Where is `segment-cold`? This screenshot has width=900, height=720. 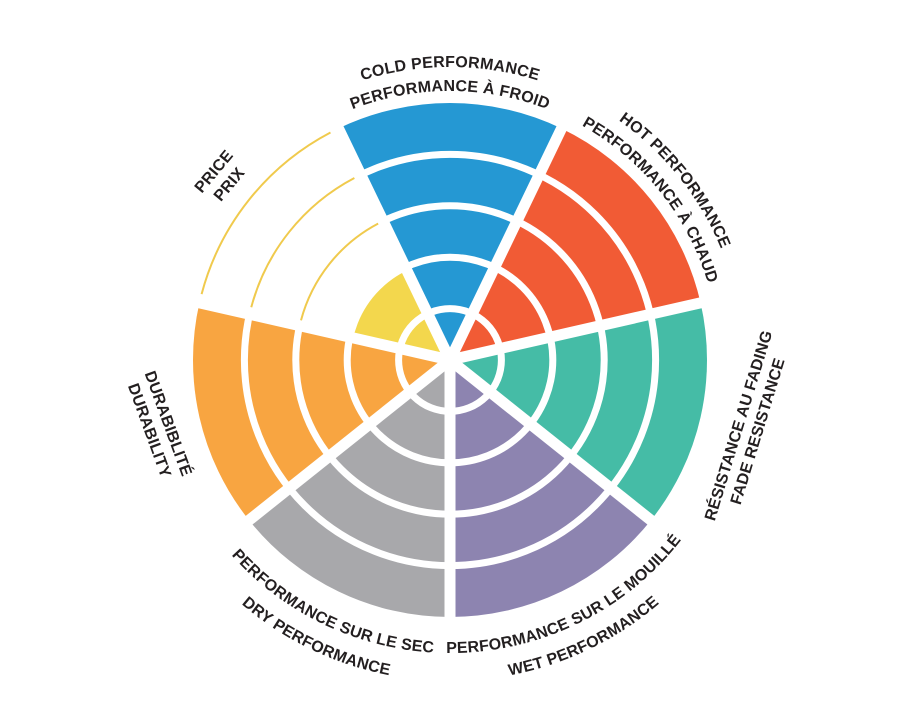
segment-cold is located at coordinates (450, 231).